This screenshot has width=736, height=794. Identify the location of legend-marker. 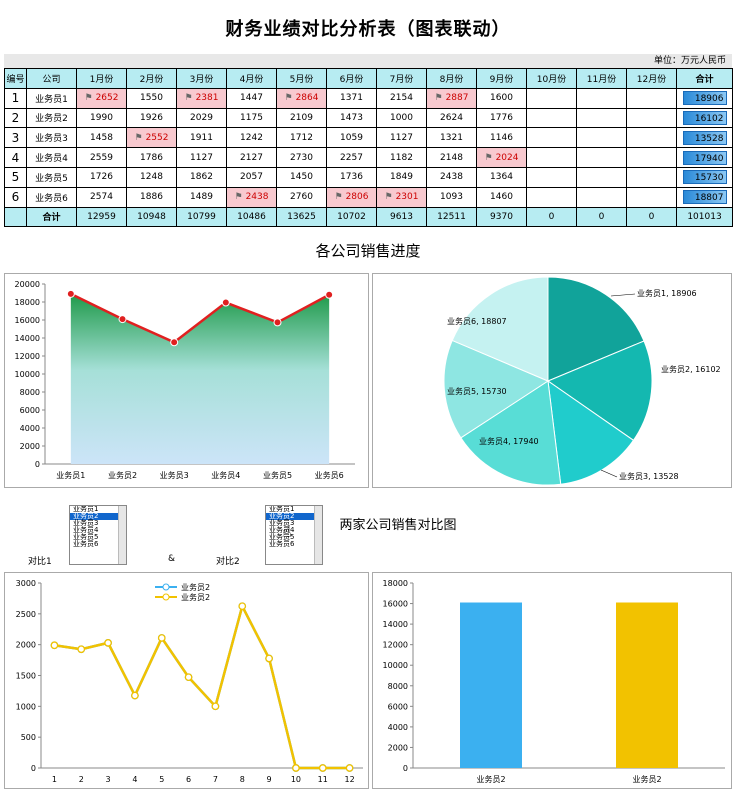
(166, 597).